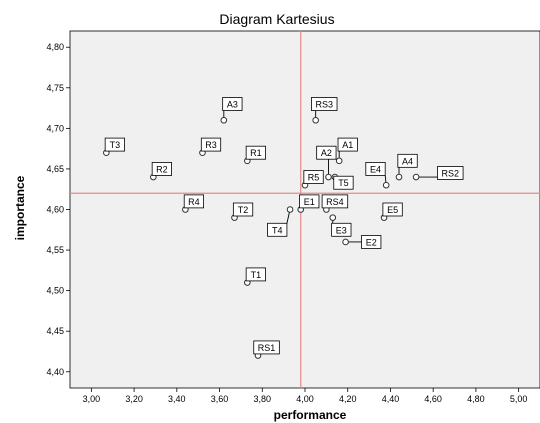 This screenshot has width=540, height=423. I want to click on point-label: A2, so click(326, 153).